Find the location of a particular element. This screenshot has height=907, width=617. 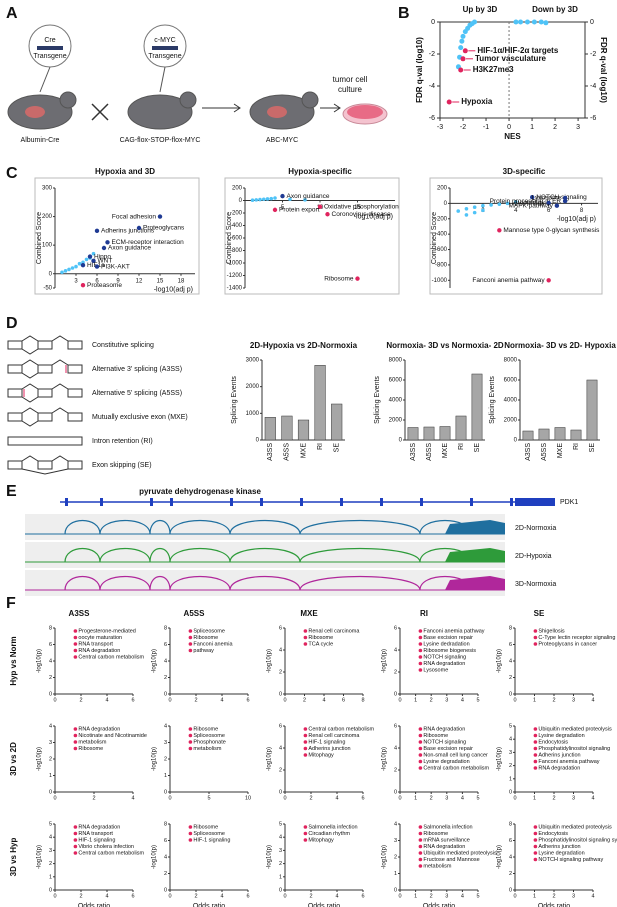

y-tick-label: -50 is located at coordinates (47, 289).